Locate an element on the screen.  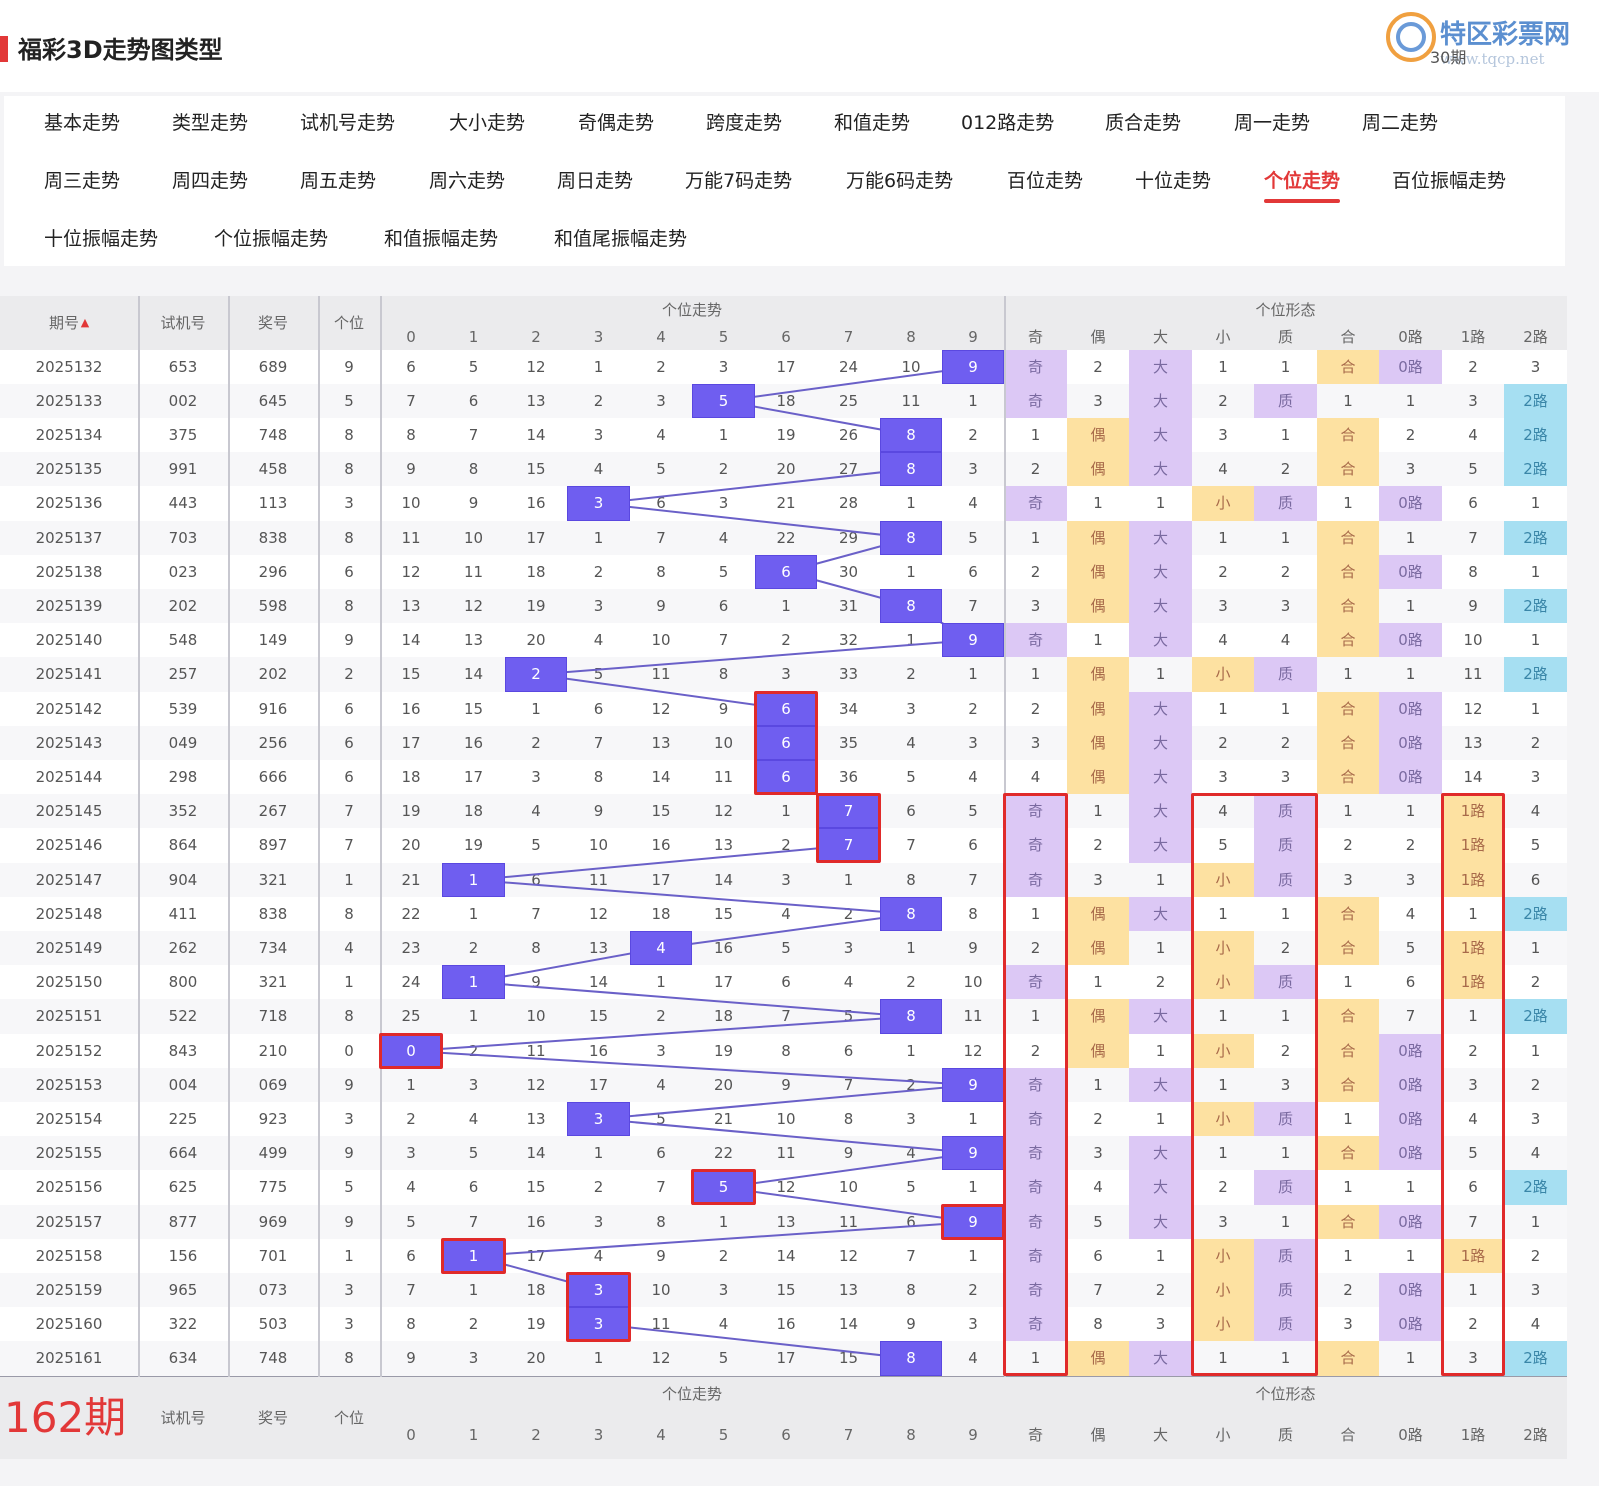
form-cell: 小 is located at coordinates (1223, 1119).